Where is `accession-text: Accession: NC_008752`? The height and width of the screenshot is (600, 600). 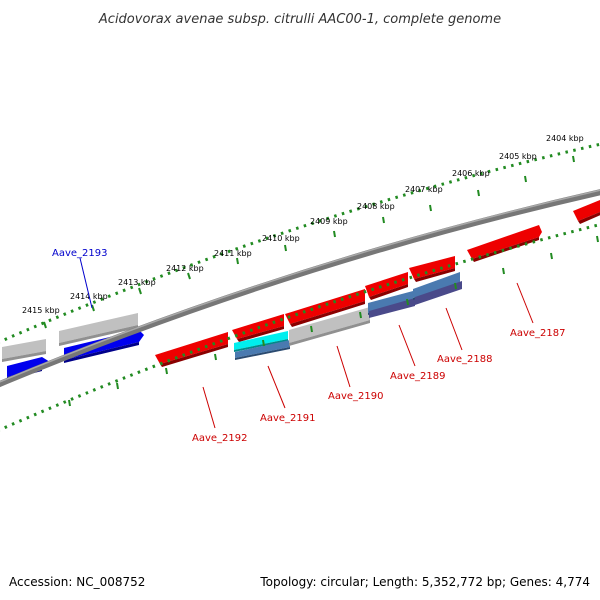
accession-text: Accession: NC_008752 is located at coordinates (77, 582).